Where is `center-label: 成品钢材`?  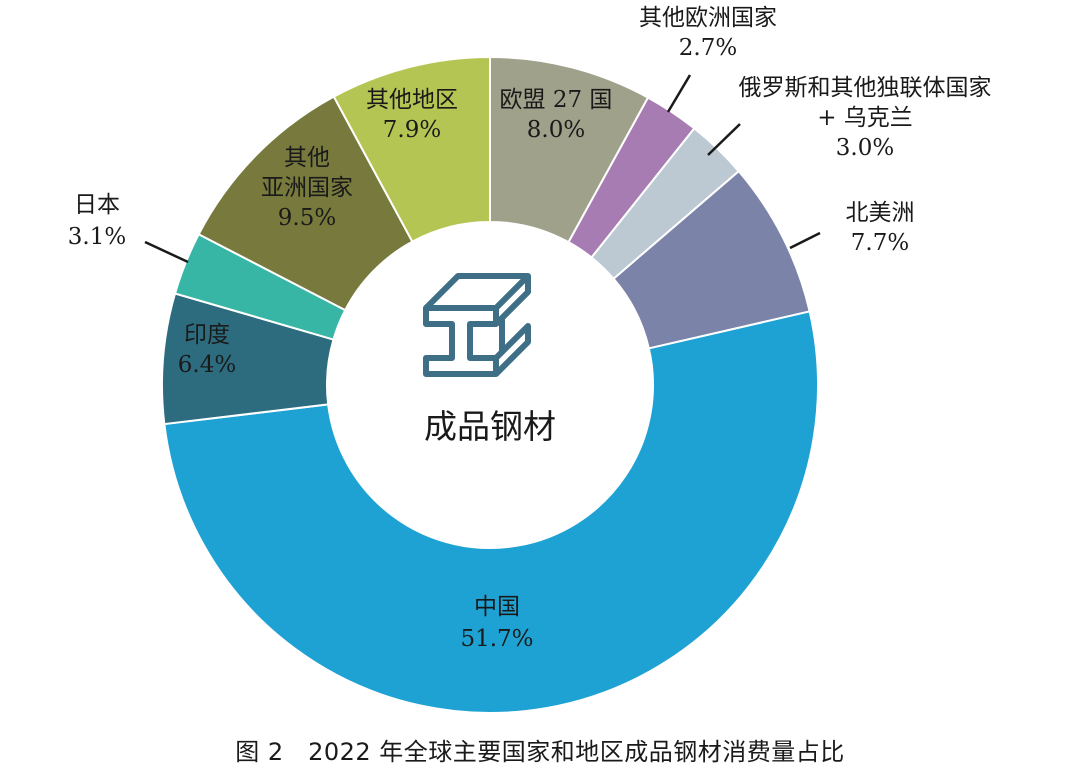
center-label: 成品钢材 is located at coordinates (490, 426).